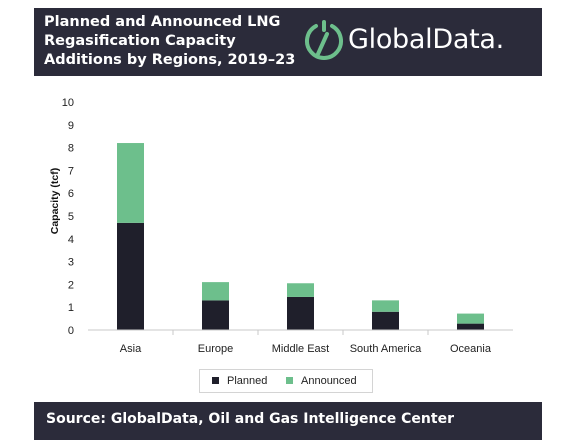 This screenshot has height=447, width=568. Describe the element at coordinates (386, 349) in the screenshot. I see `x-tick-label: South America` at that location.